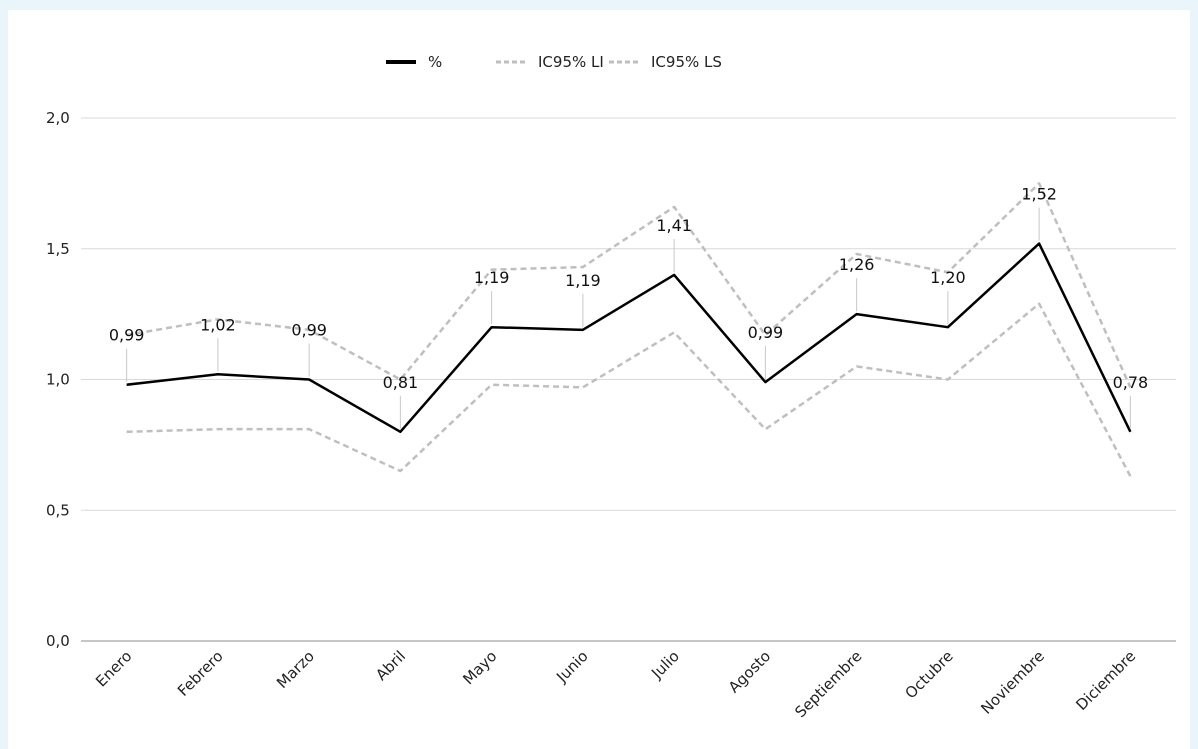 This screenshot has width=1198, height=749. I want to click on x-tick-label: Septiembre, so click(828, 684).